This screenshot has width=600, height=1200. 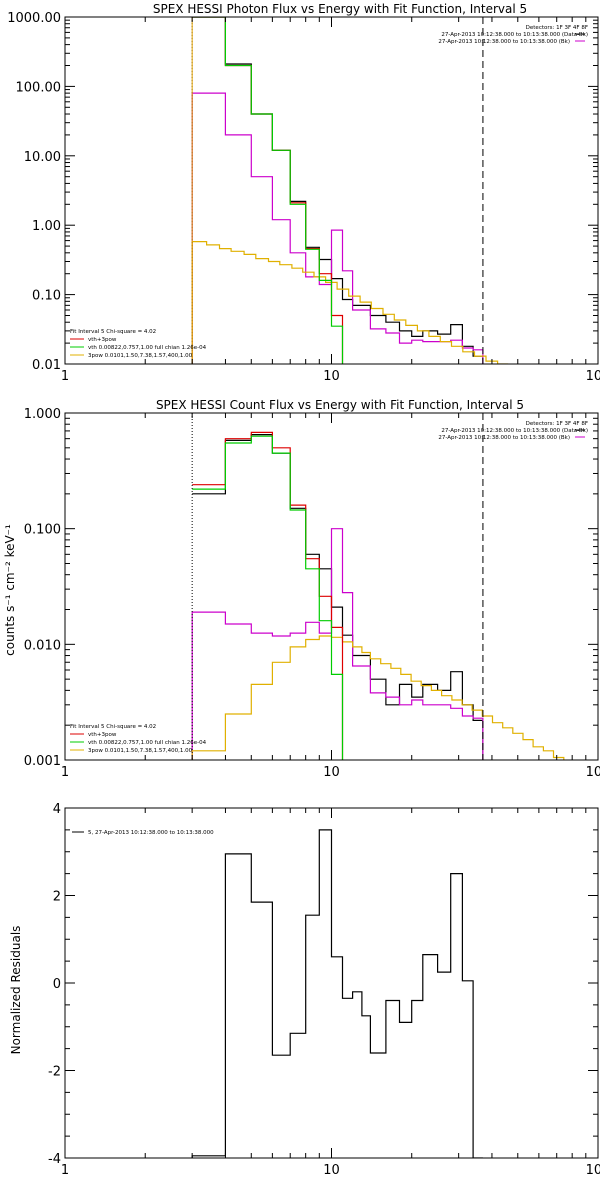 I want to click on y-tick-label: 4, so click(x=57, y=809).